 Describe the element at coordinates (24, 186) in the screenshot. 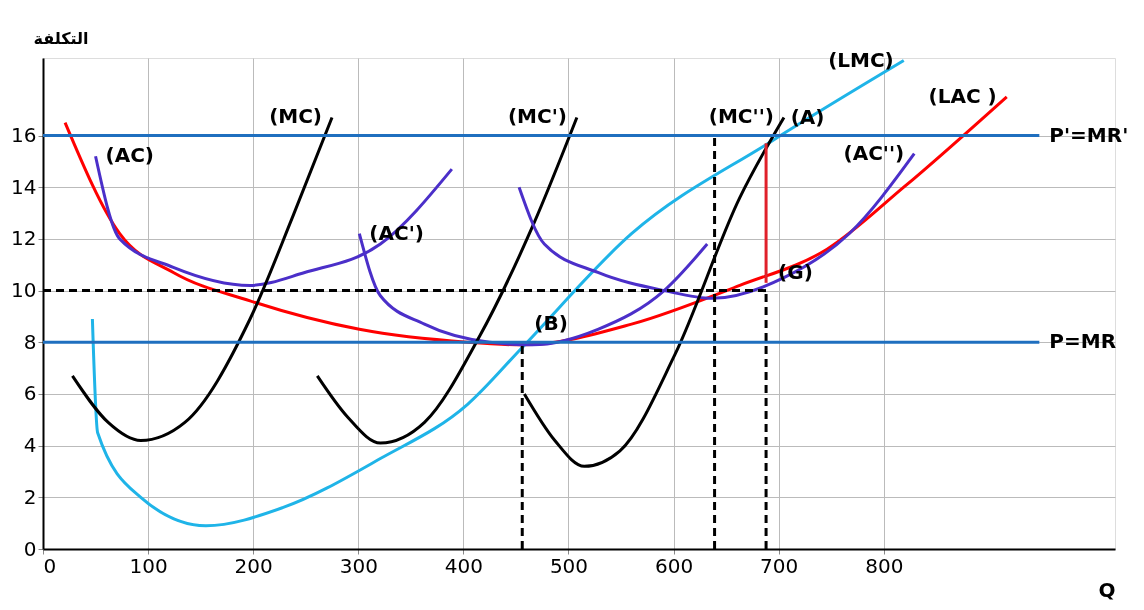

I see `y-tick-label: 14` at that location.